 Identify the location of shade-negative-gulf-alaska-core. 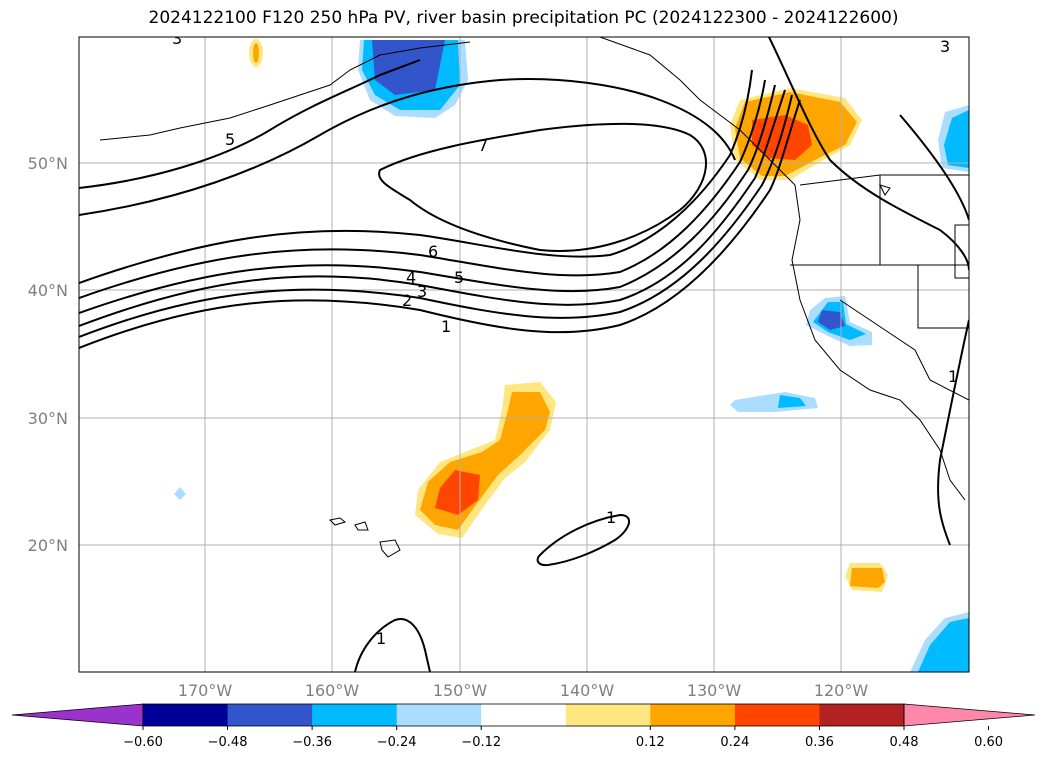
(408, 67).